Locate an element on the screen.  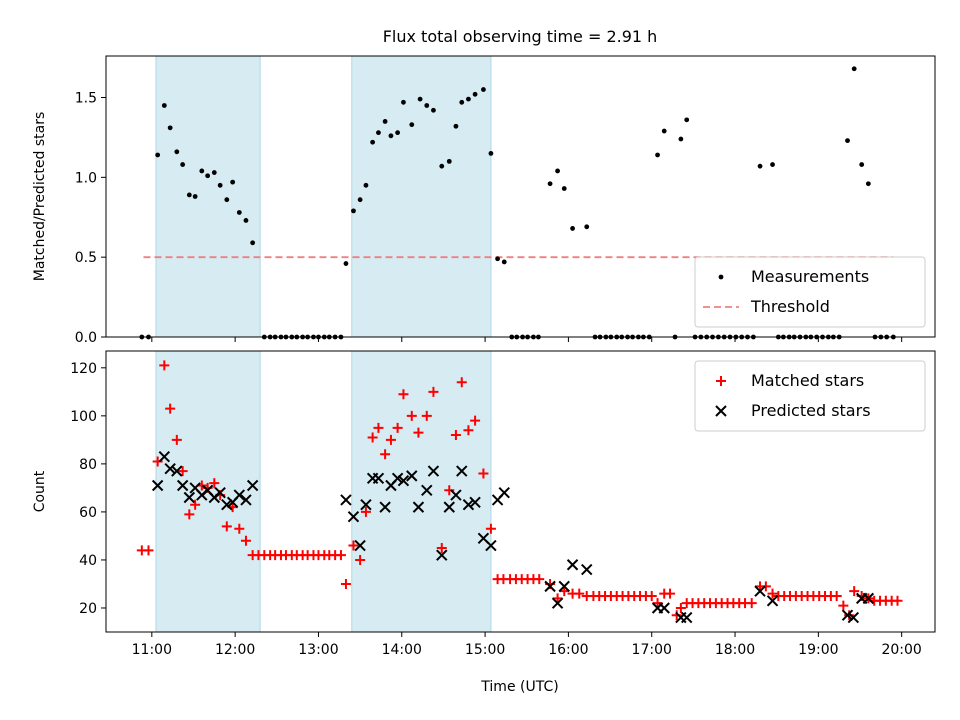
x-tick-label: 14:00 is located at coordinates (402, 650).